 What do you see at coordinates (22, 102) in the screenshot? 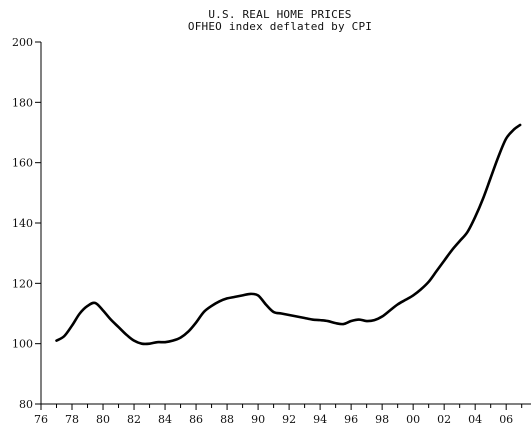
I see `y-tick-label: 180` at bounding box center [22, 102].